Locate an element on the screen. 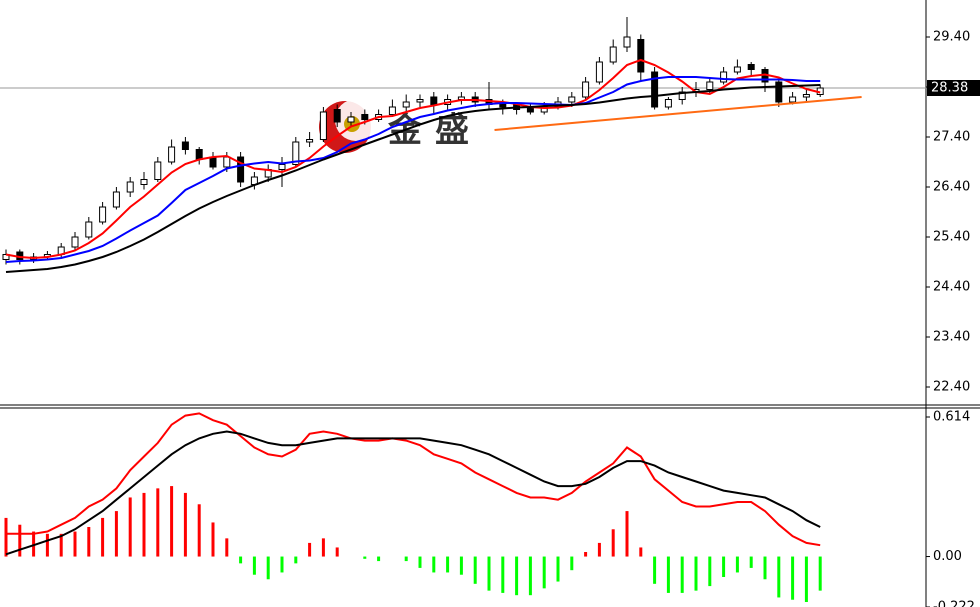  y-tick-label: -0.222 is located at coordinates (954, 603).